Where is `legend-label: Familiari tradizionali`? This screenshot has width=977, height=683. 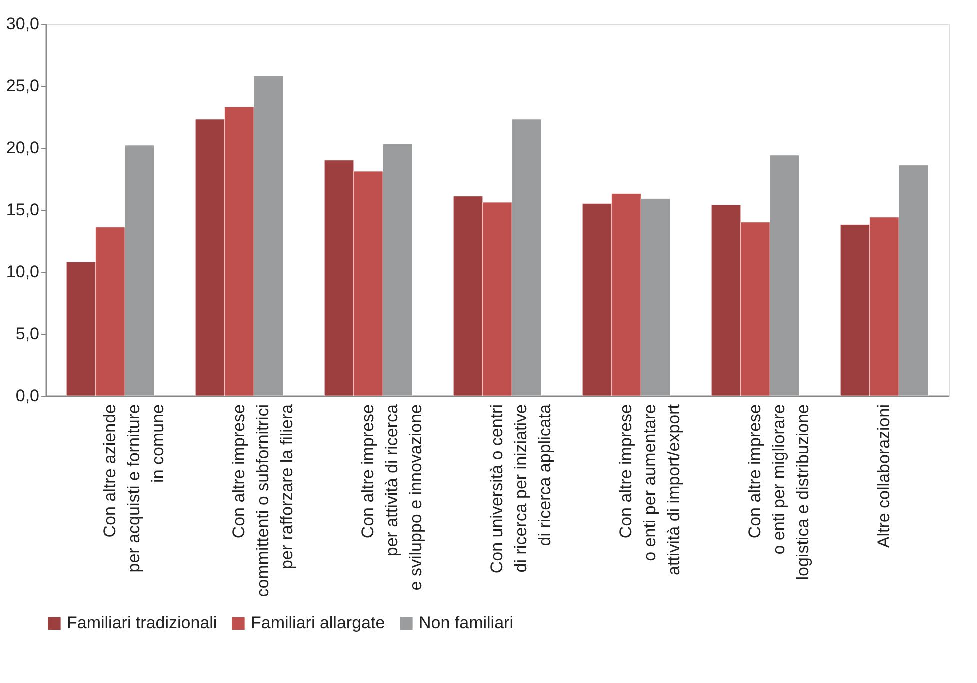 legend-label: Familiari tradizionali is located at coordinates (142, 623).